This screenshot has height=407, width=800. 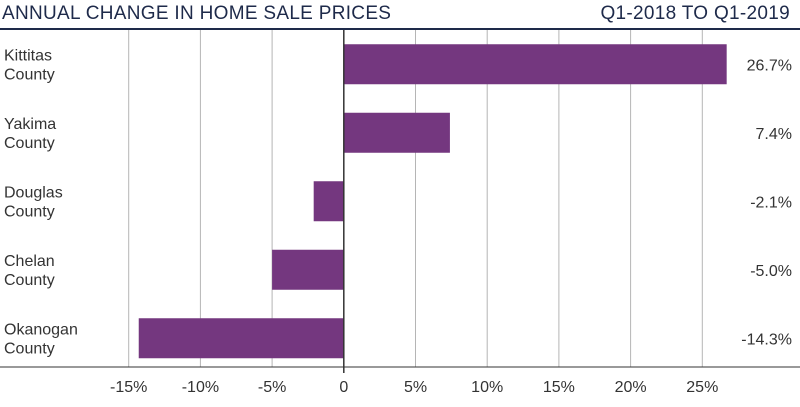 What do you see at coordinates (41, 339) in the screenshot?
I see `category-label: Okanogan County` at bounding box center [41, 339].